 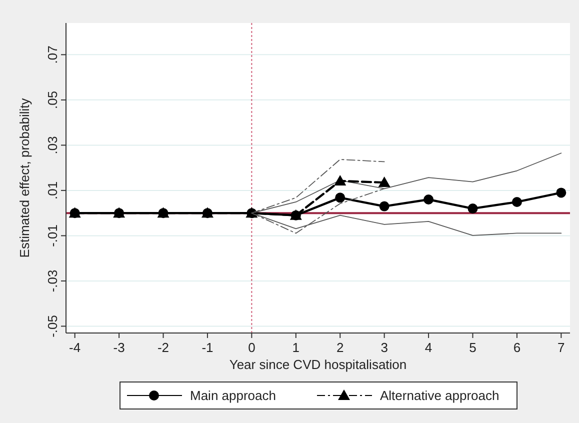 What do you see at coordinates (233, 395) in the screenshot?
I see `legend-label: Main approach` at bounding box center [233, 395].